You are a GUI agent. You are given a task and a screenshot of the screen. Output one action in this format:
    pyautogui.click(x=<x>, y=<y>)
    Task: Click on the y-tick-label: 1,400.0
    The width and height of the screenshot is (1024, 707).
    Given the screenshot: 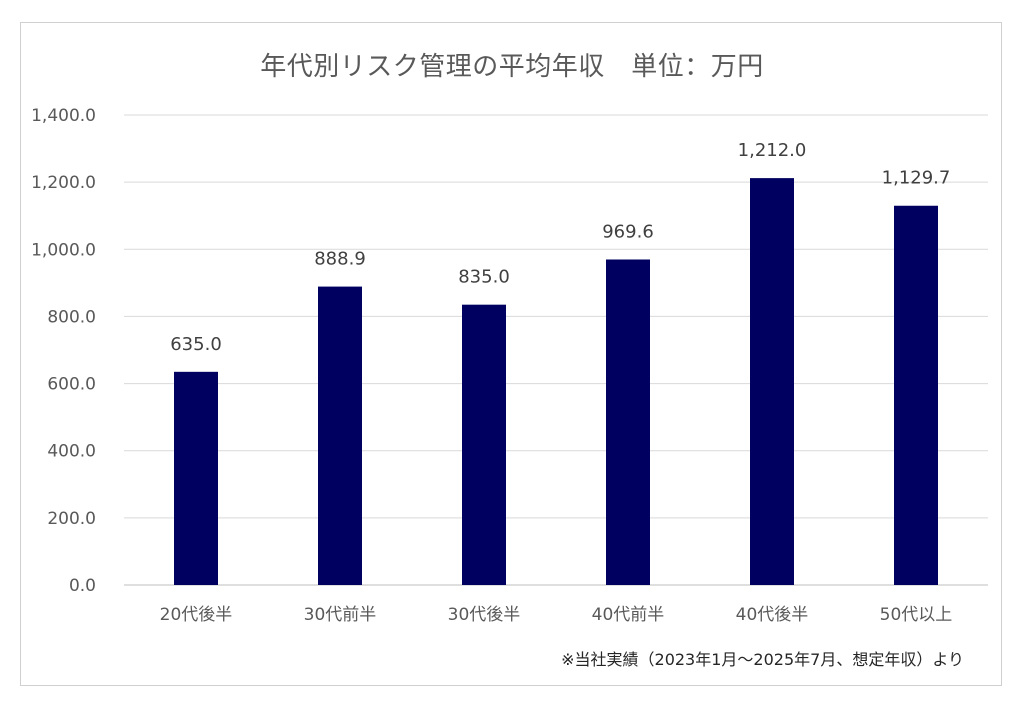 What is the action you would take?
    pyautogui.click(x=63, y=116)
    